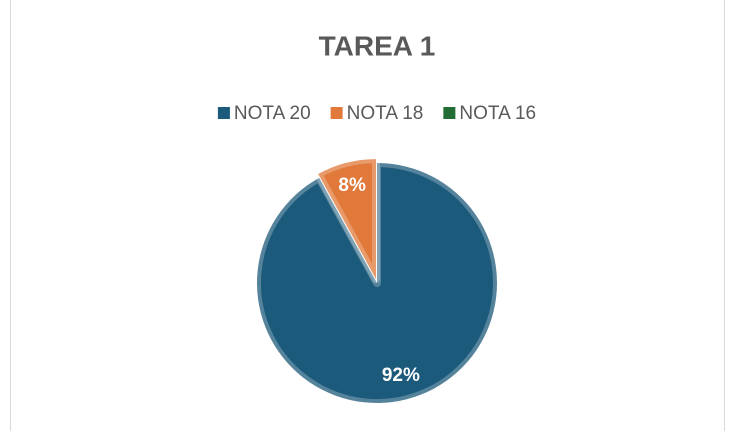 Image resolution: width=733 pixels, height=431 pixels. I want to click on pie-slice, so click(347, 219).